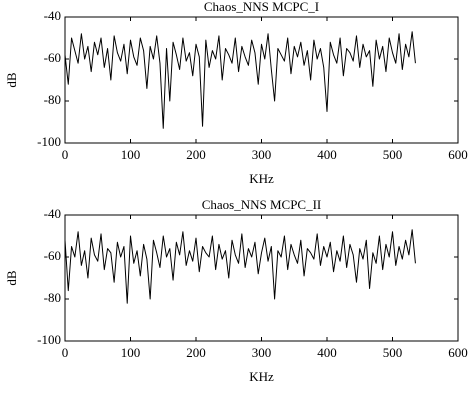  Describe the element at coordinates (262, 204) in the screenshot. I see `chart-title: Chaos_NNS MCPC_II` at that location.